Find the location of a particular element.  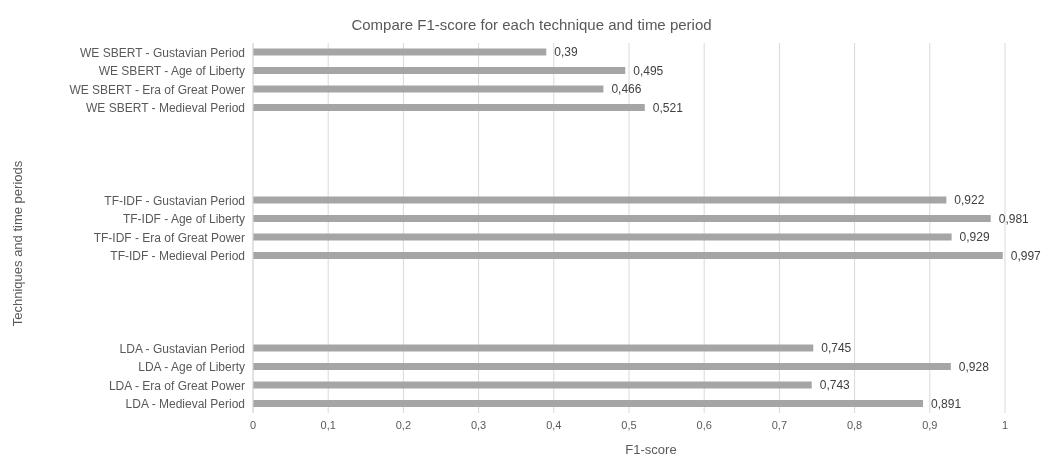

data-label: 0,745 is located at coordinates (836, 348).